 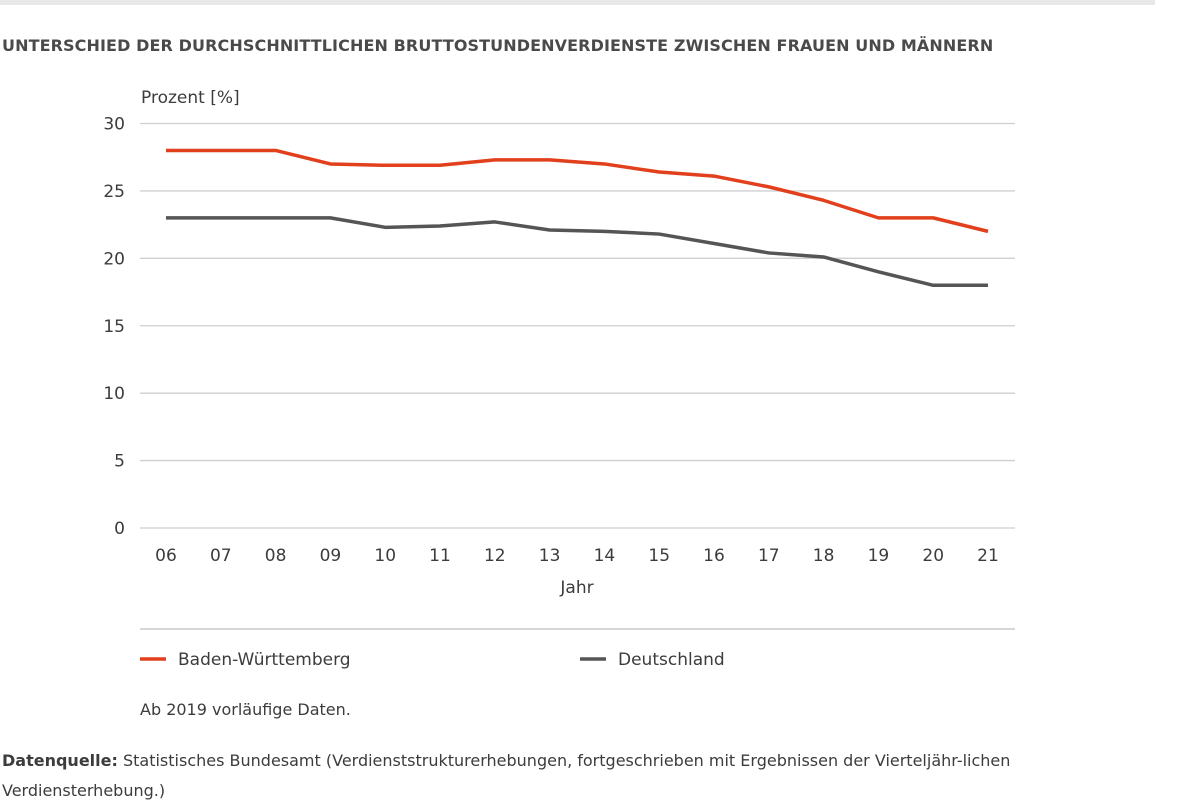 What do you see at coordinates (245, 709) in the screenshot?
I see `footnote: Ab 2019 vorläufige Daten.` at bounding box center [245, 709].